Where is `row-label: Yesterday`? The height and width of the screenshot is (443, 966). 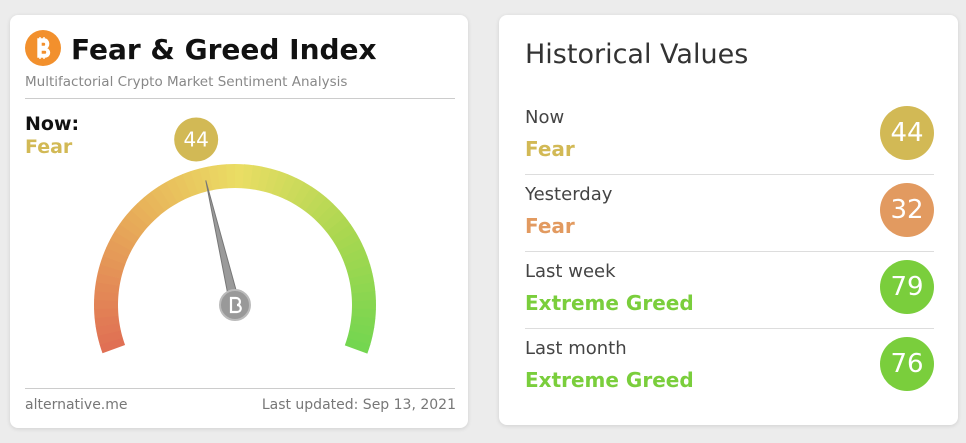 row-label: Yesterday is located at coordinates (569, 194).